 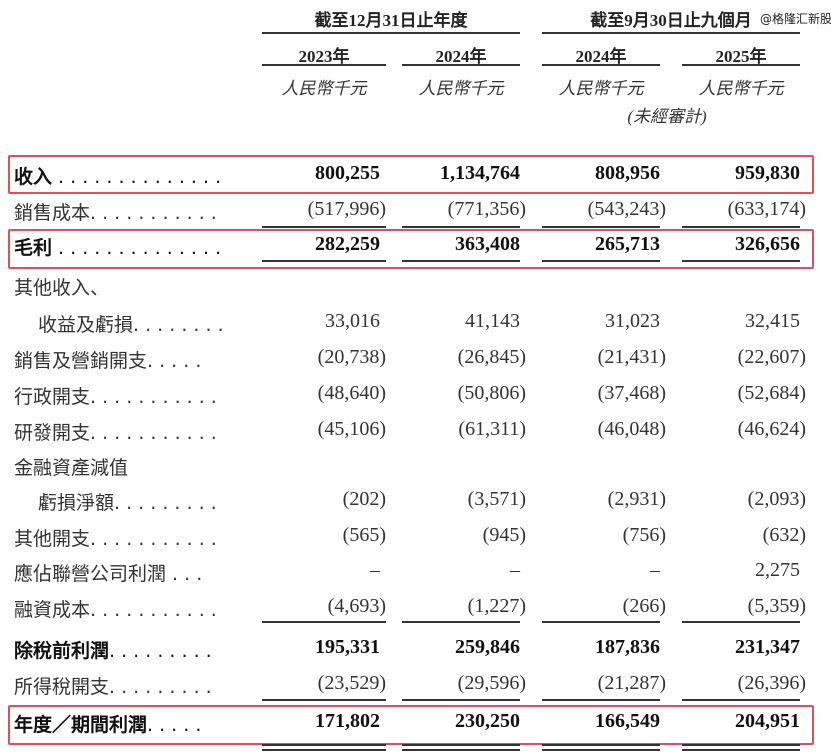 What do you see at coordinates (496, 499) in the screenshot?
I see `cell-value: (3,571)` at bounding box center [496, 499].